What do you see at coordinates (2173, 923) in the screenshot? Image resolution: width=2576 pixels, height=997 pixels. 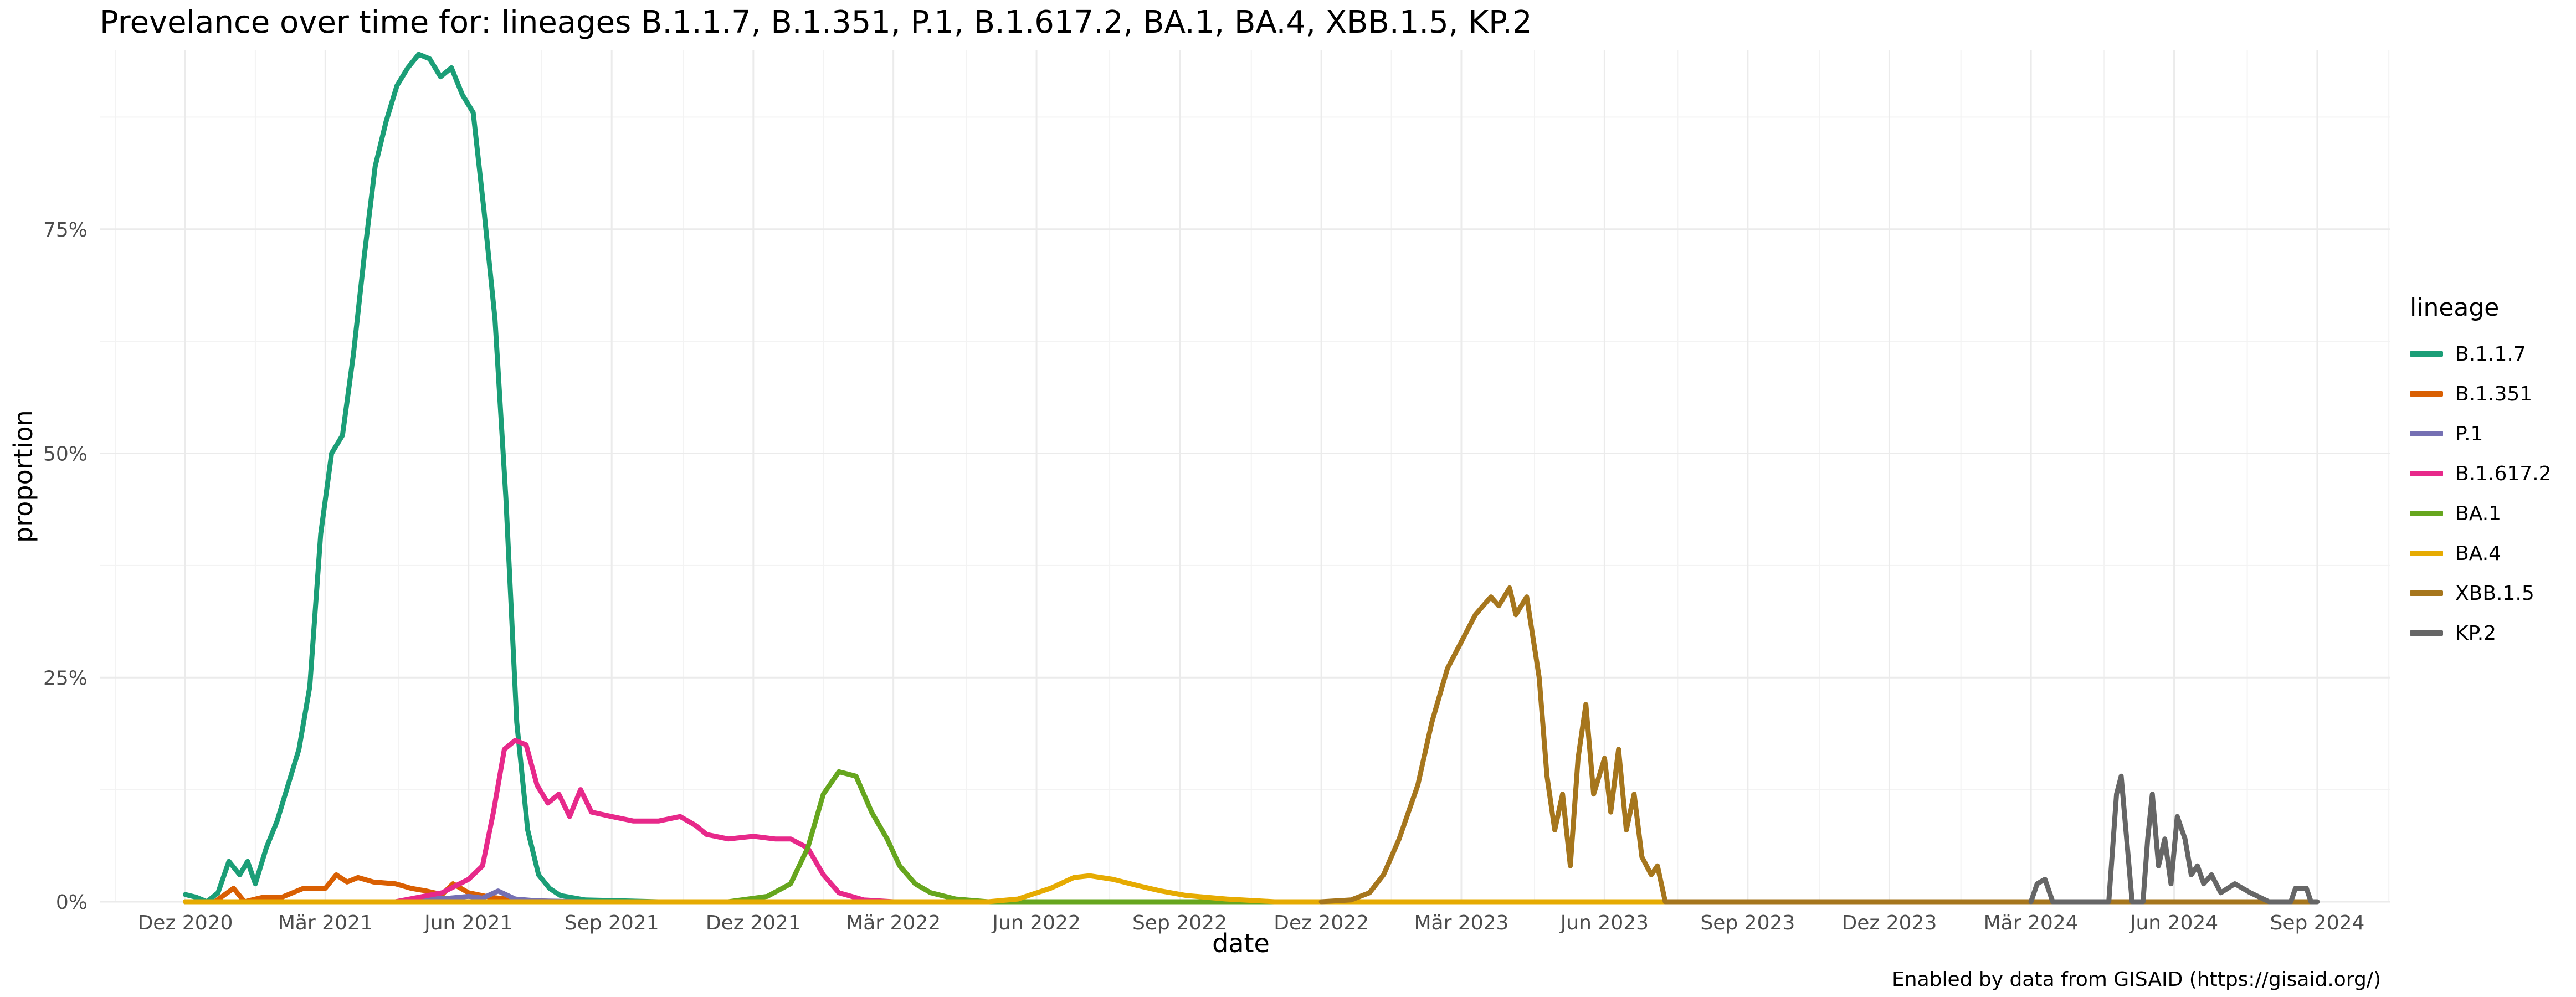 I see `x-tick-label: Jun 2024` at bounding box center [2173, 923].